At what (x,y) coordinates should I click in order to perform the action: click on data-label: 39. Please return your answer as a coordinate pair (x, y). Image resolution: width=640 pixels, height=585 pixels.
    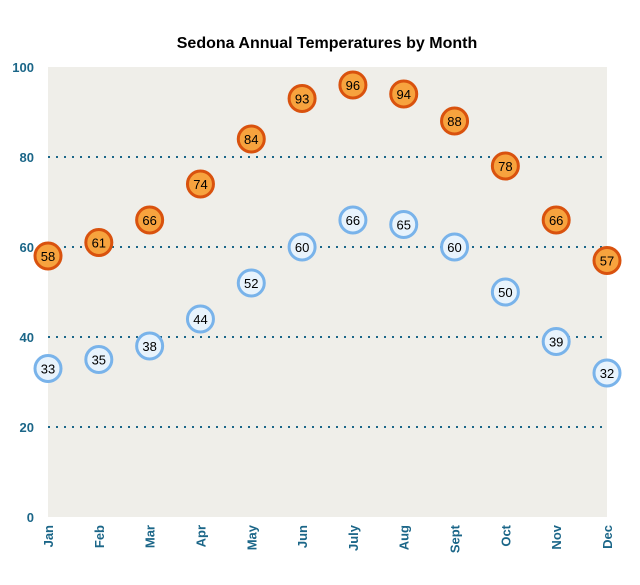
    Looking at the image, I should click on (556, 342).